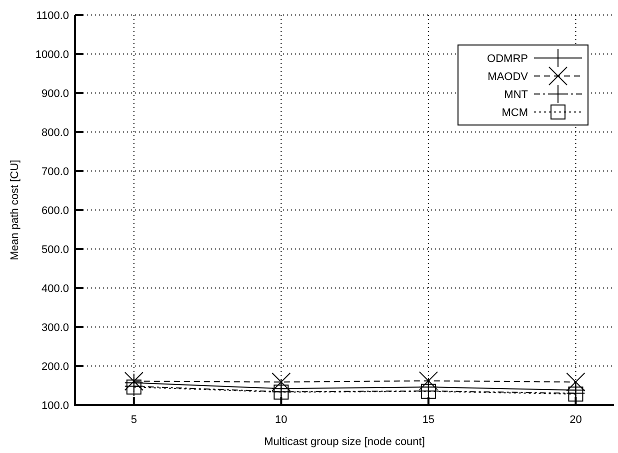 This screenshot has height=453, width=618. Describe the element at coordinates (55, 367) in the screenshot. I see `y-tick-label: 200.0` at that location.